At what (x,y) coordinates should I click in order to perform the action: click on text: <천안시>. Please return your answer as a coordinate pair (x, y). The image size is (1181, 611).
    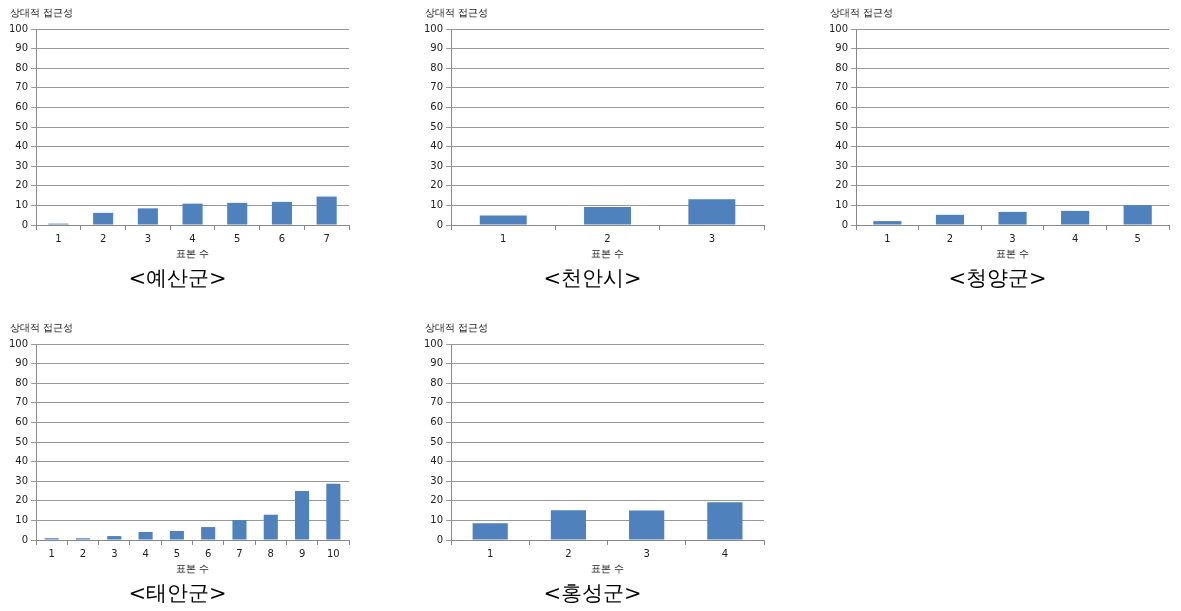
    Looking at the image, I should click on (592, 278).